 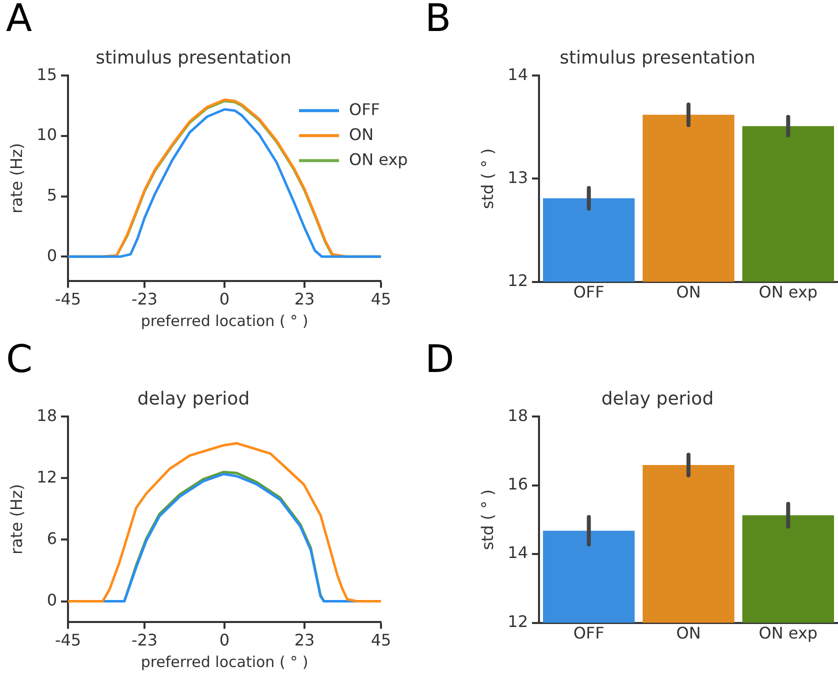 I want to click on y-tick-label: 6, so click(x=51, y=538).